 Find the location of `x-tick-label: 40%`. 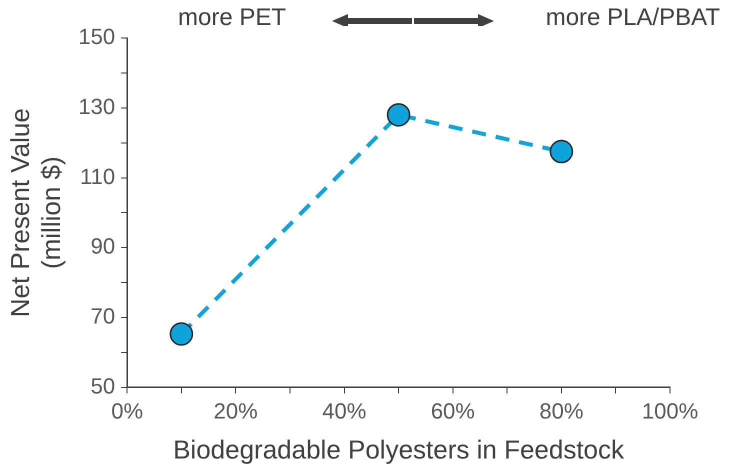

x-tick-label: 40% is located at coordinates (344, 411).